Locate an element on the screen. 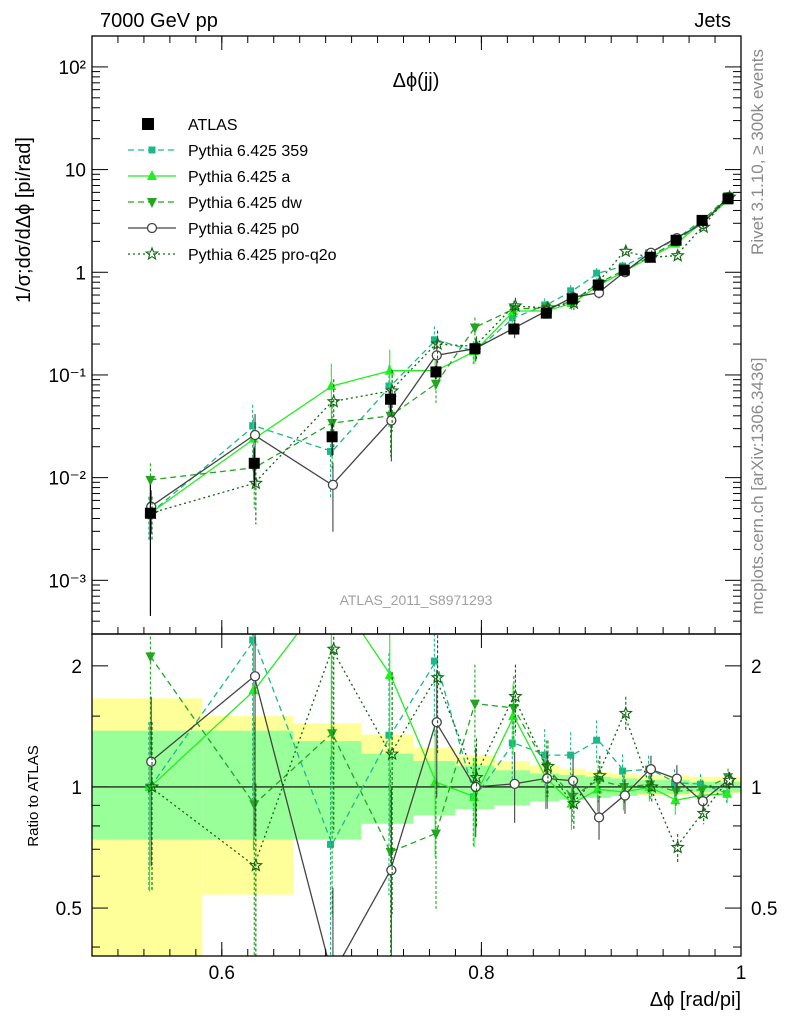 The width and height of the screenshot is (786, 1024). legend-label: Pythia 6.425 359 is located at coordinates (248, 151).